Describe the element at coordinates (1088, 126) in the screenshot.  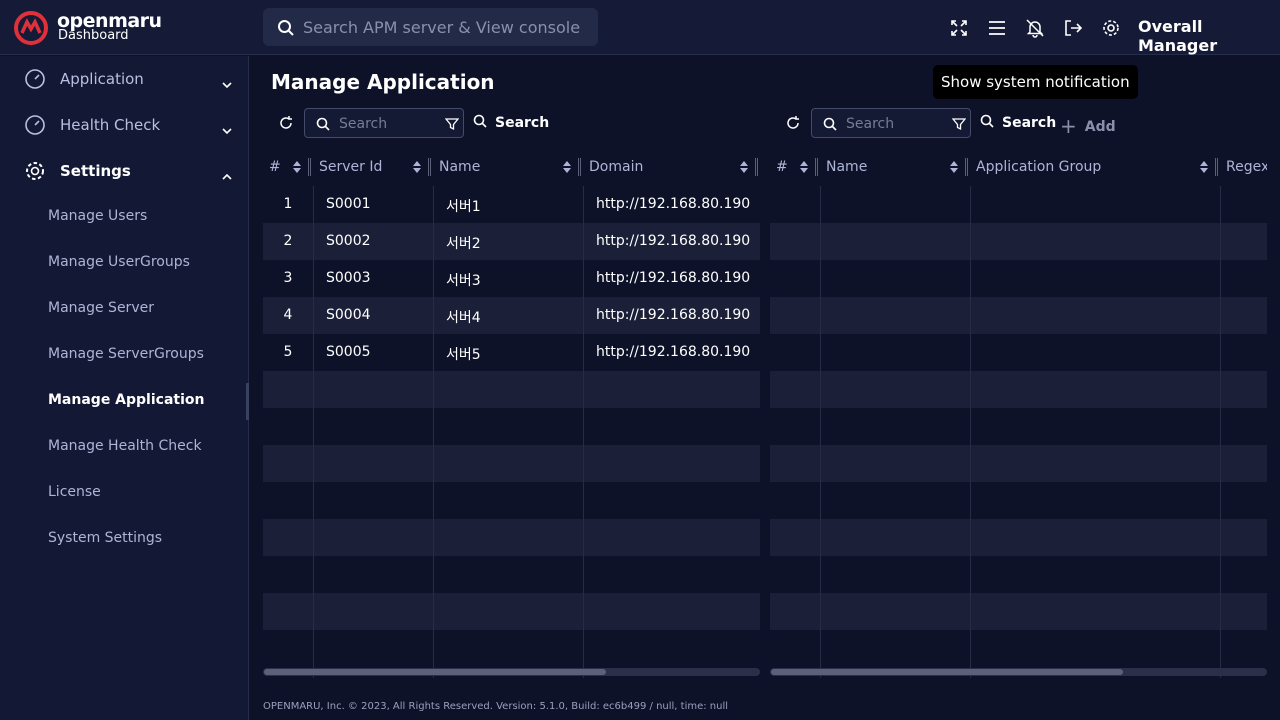
I see `add-button: + Add` at that location.